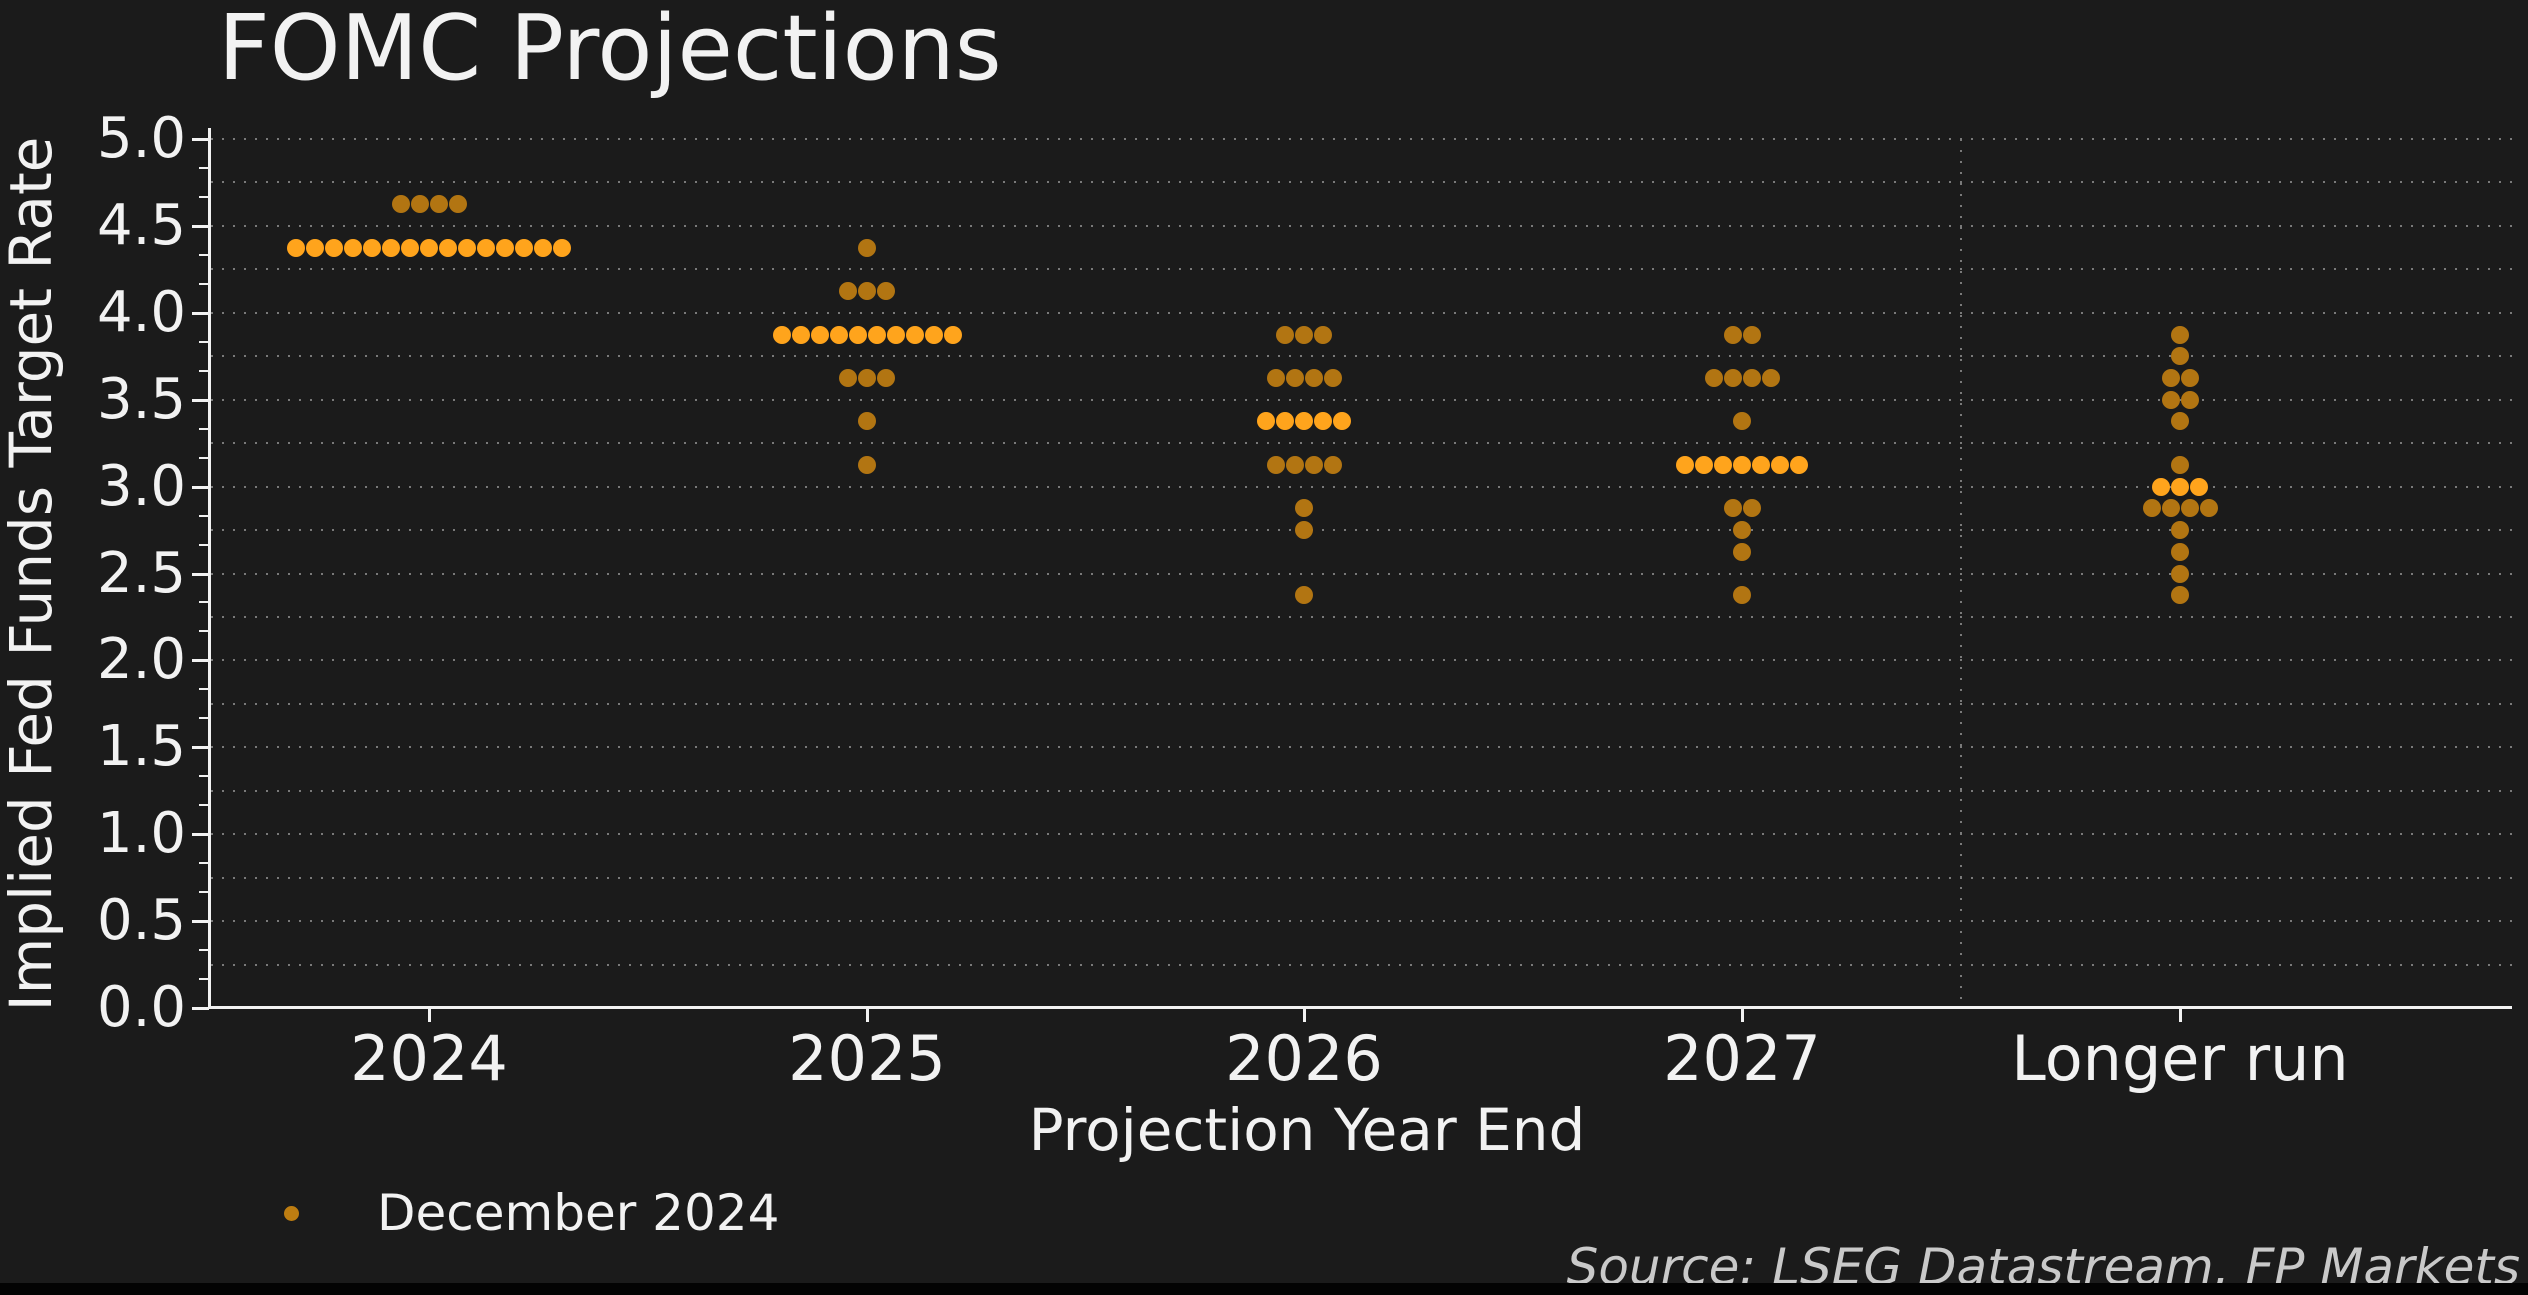  What do you see at coordinates (141, 834) in the screenshot?
I see `y-tick-label: 1.0` at bounding box center [141, 834].